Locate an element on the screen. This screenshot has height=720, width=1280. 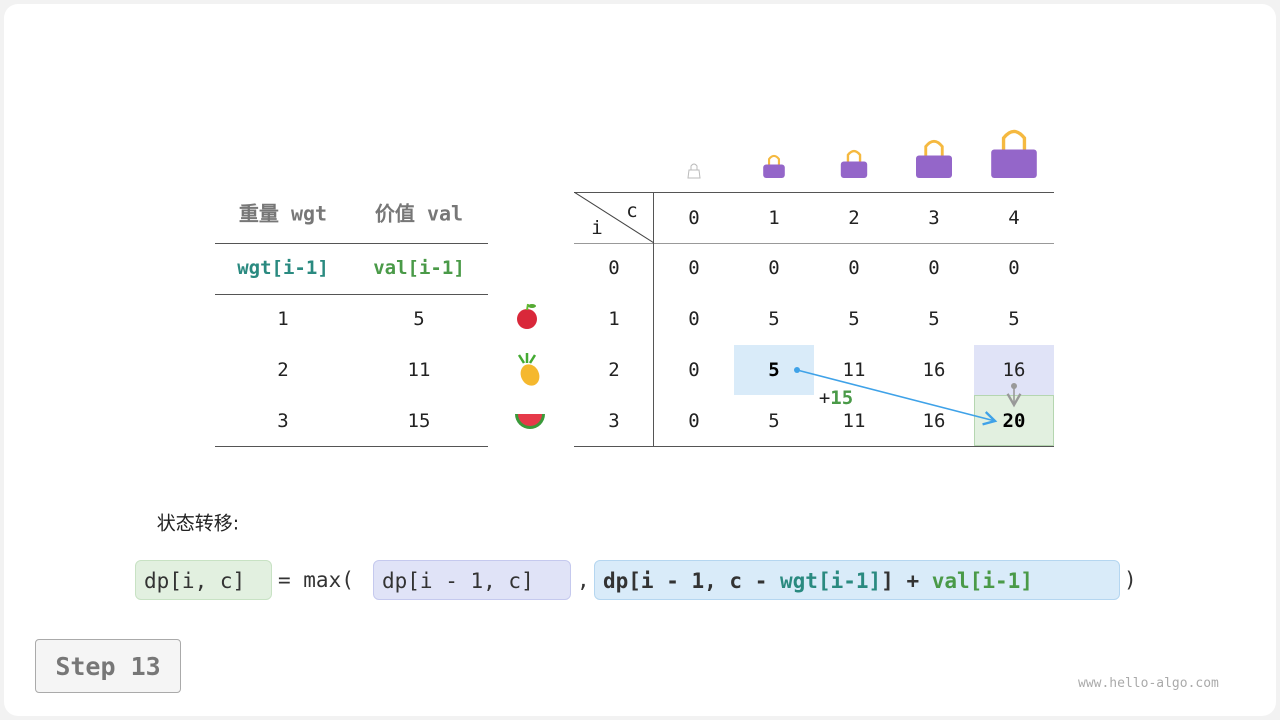
formula-comma: , is located at coordinates (583, 580).